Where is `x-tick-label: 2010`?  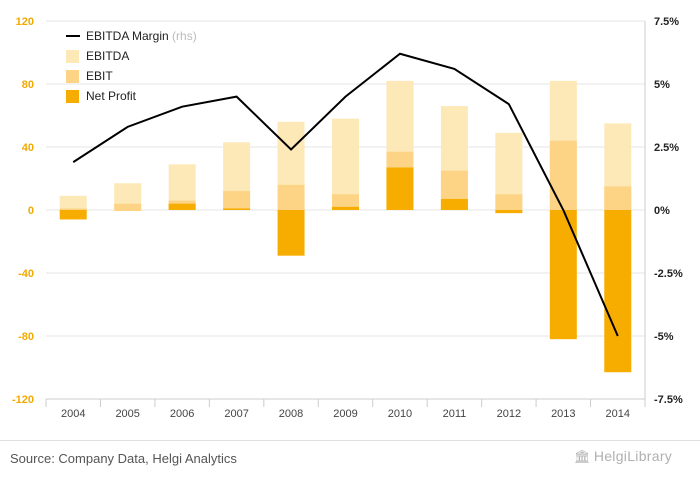 x-tick-label: 2010 is located at coordinates (400, 414).